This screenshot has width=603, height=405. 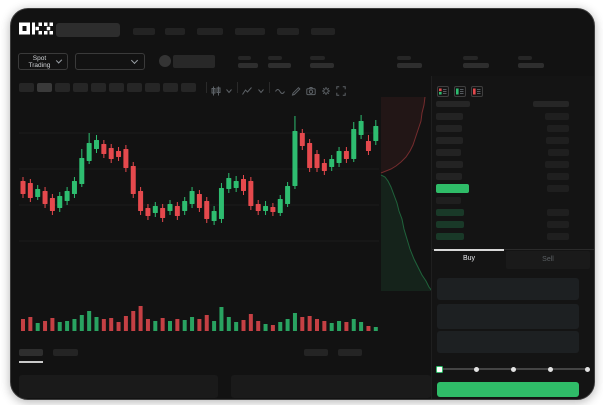 I want to click on buy-submit-button, so click(x=508, y=389).